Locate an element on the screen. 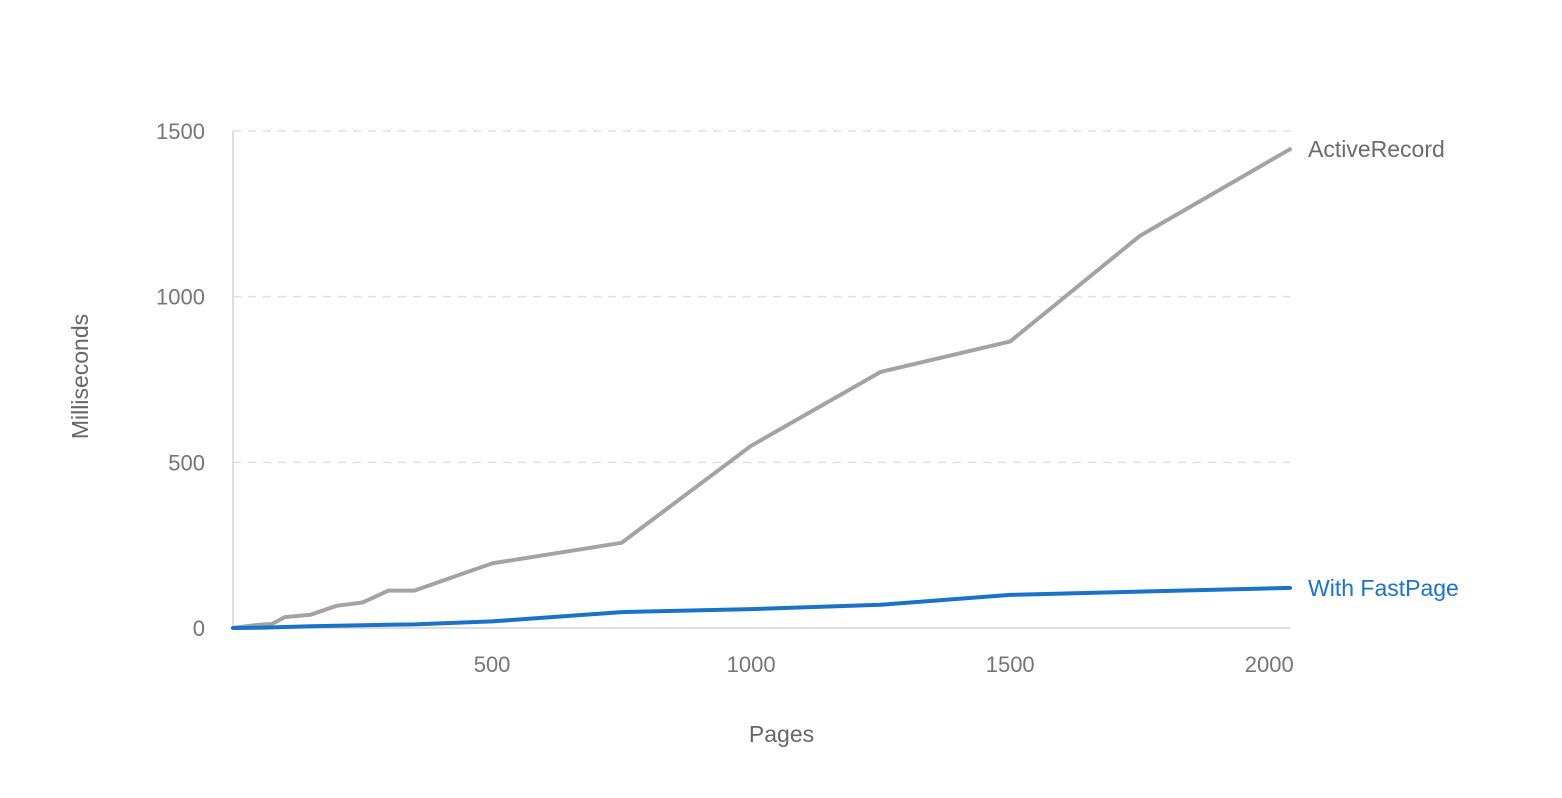 This screenshot has height=798, width=1562. x-tick-label: 1500 is located at coordinates (1010, 664).